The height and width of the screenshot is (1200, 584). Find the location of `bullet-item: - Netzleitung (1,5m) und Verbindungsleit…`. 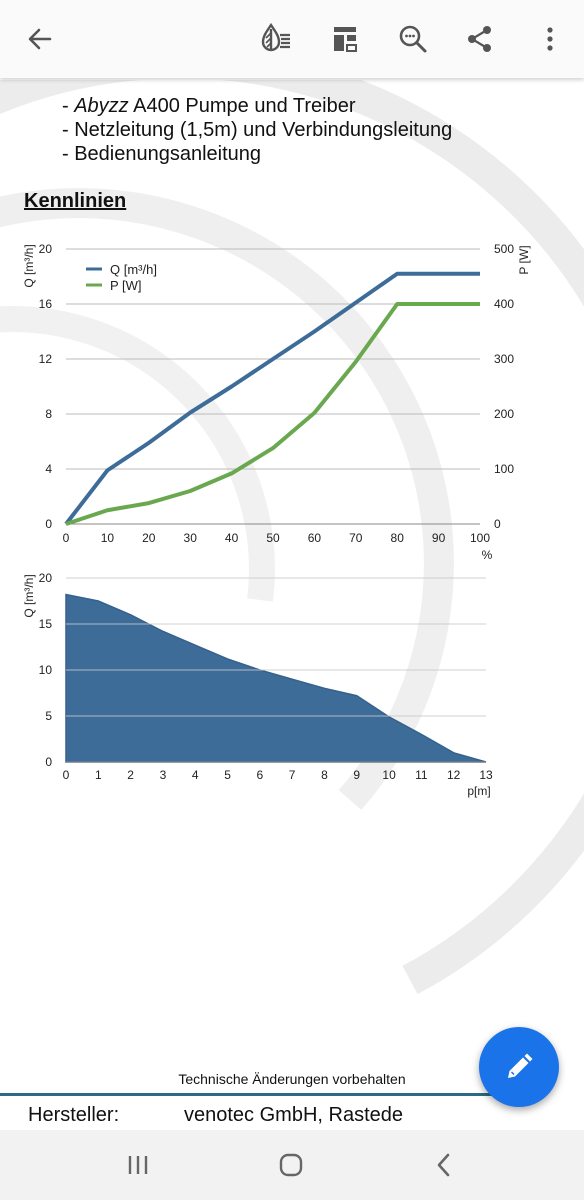

bullet-item: - Netzleitung (1,5m) und Verbindungsleit… is located at coordinates (257, 130).